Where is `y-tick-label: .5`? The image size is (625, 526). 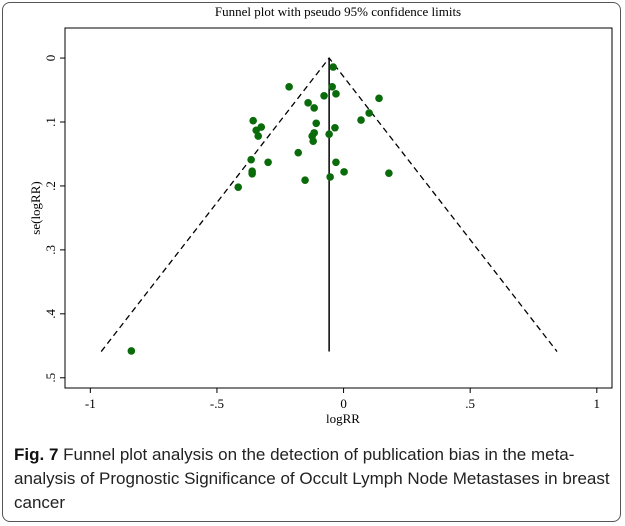 y-tick-label: .5 is located at coordinates (50, 378).